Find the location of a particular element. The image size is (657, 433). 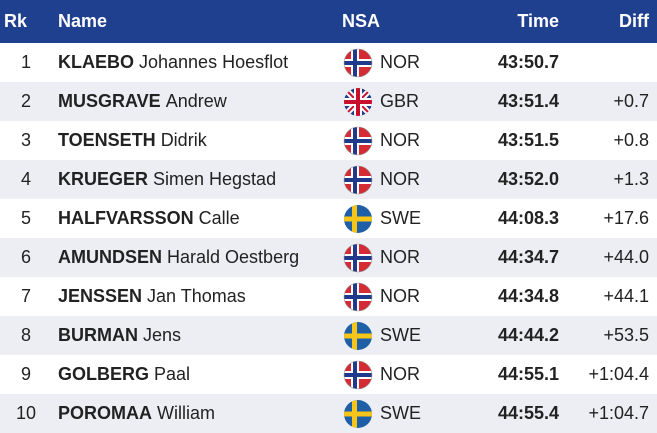

rank: 10 is located at coordinates (26, 413).